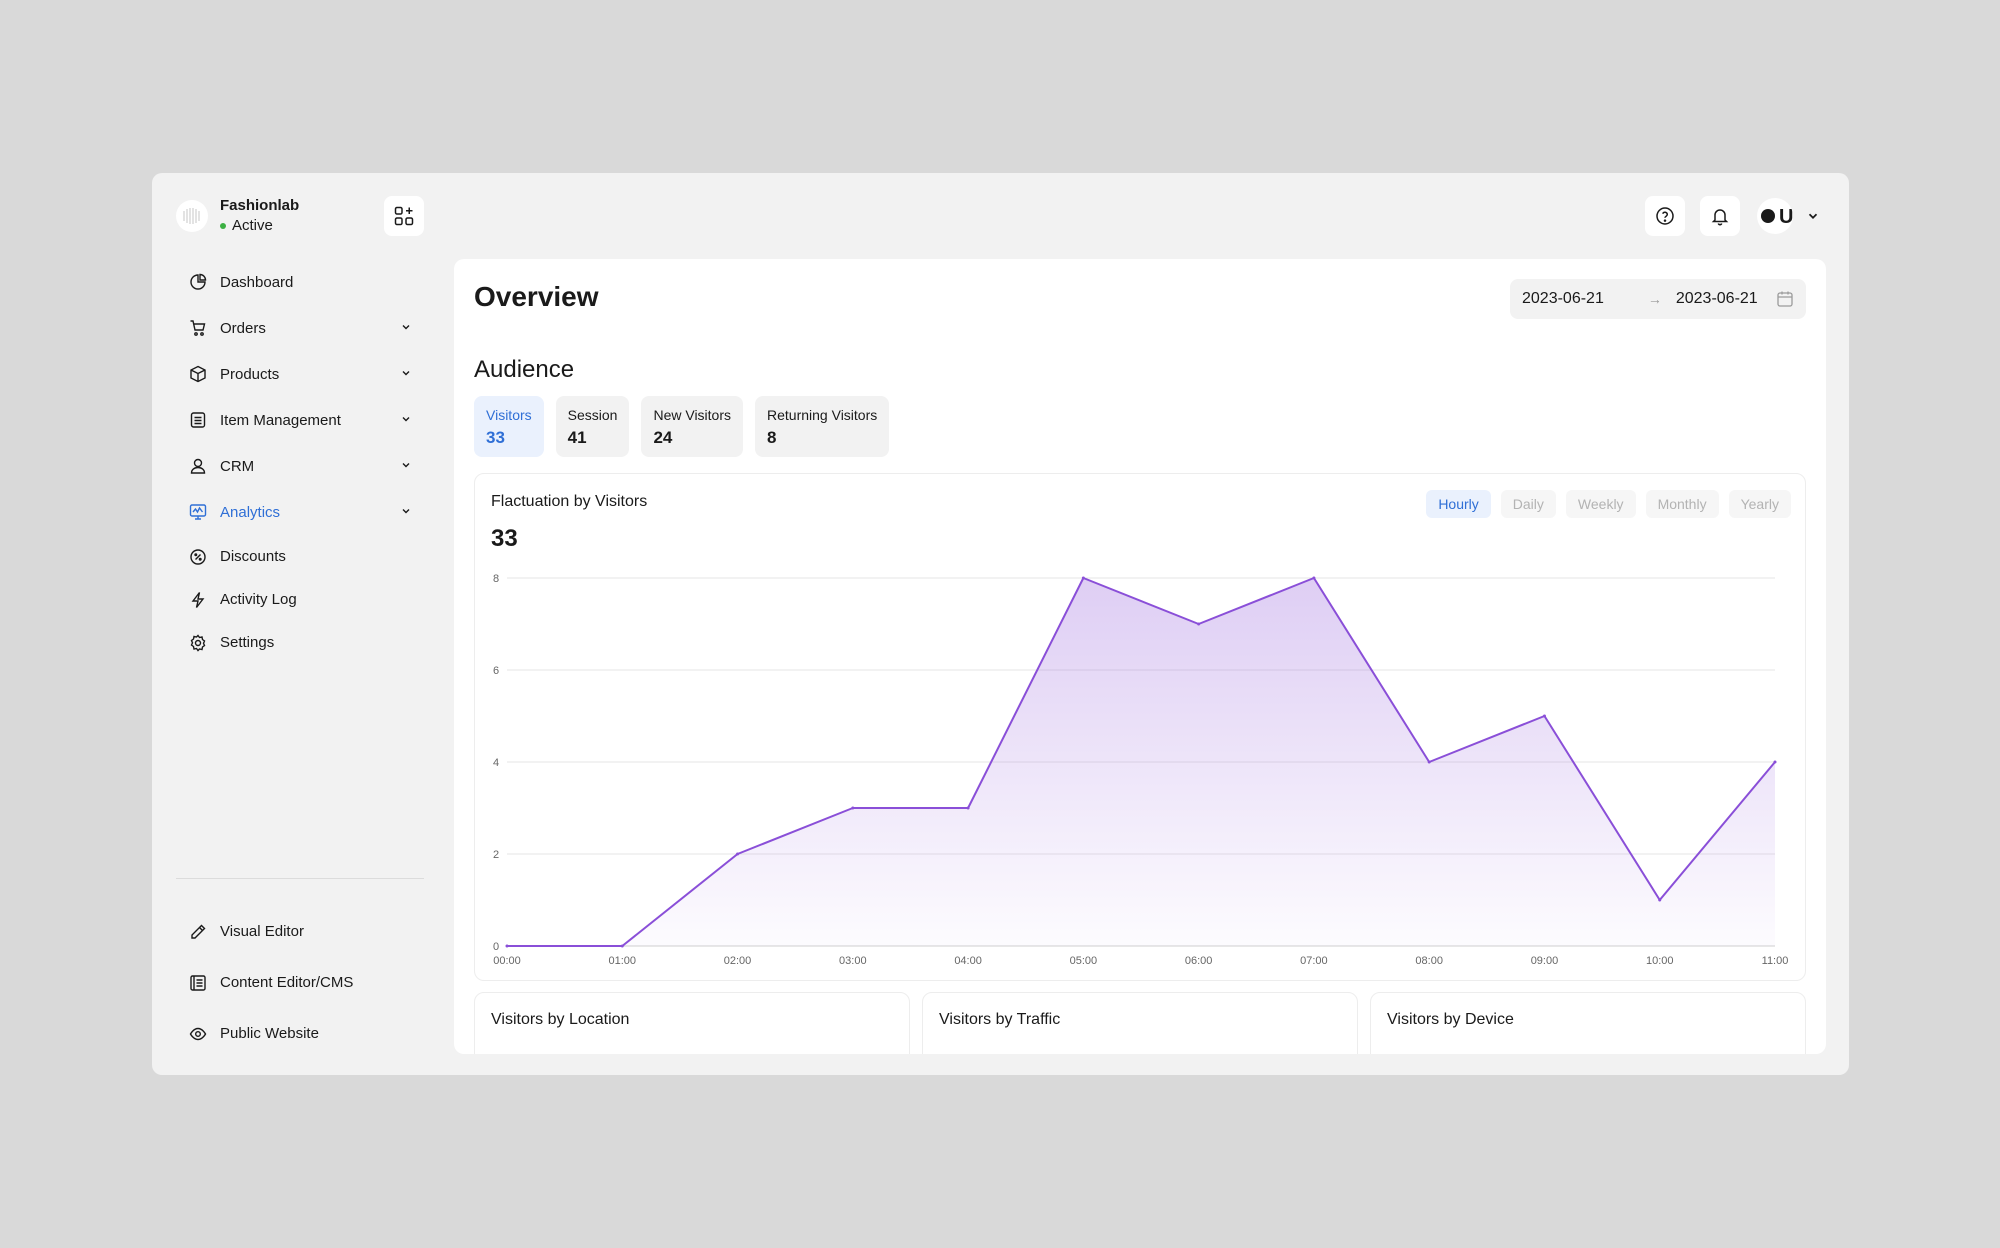 This screenshot has width=2000, height=1248. Describe the element at coordinates (198, 983) in the screenshot. I see `cms-icon` at that location.